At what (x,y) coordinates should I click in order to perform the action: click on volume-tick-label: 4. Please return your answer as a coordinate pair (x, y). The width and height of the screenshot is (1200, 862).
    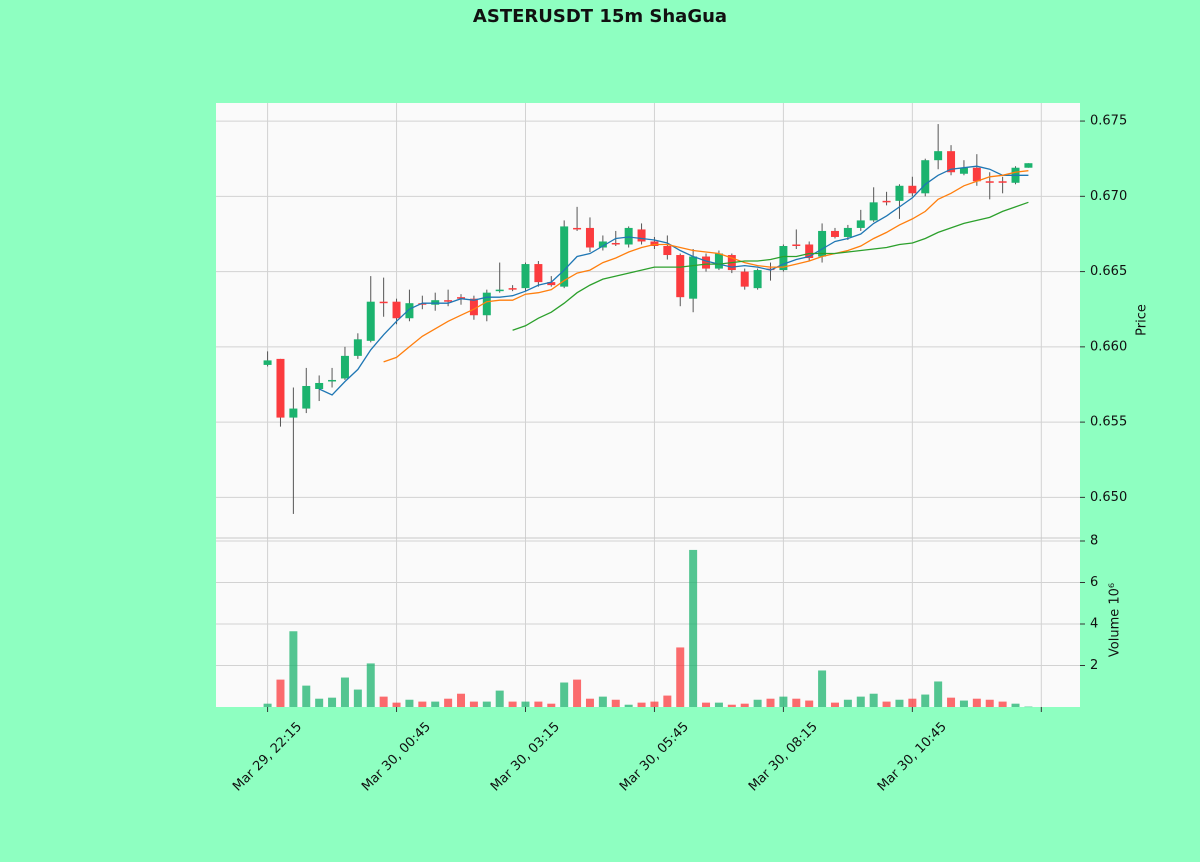
    Looking at the image, I should click on (1094, 624).